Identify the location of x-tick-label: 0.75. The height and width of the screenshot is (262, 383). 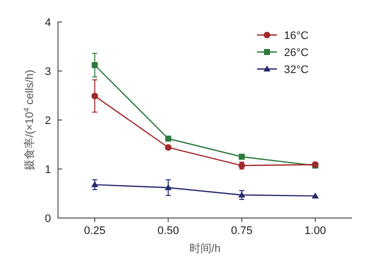
(241, 231).